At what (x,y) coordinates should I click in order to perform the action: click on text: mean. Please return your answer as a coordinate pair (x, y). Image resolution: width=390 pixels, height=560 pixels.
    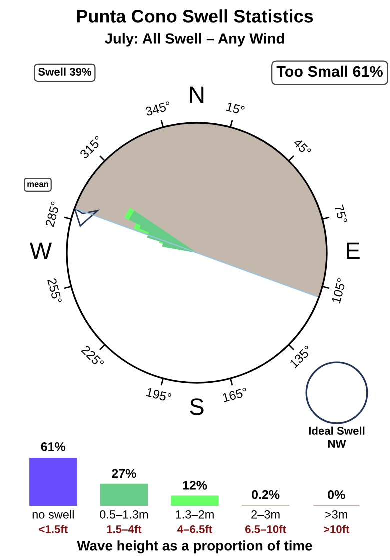
    Looking at the image, I should click on (38, 185).